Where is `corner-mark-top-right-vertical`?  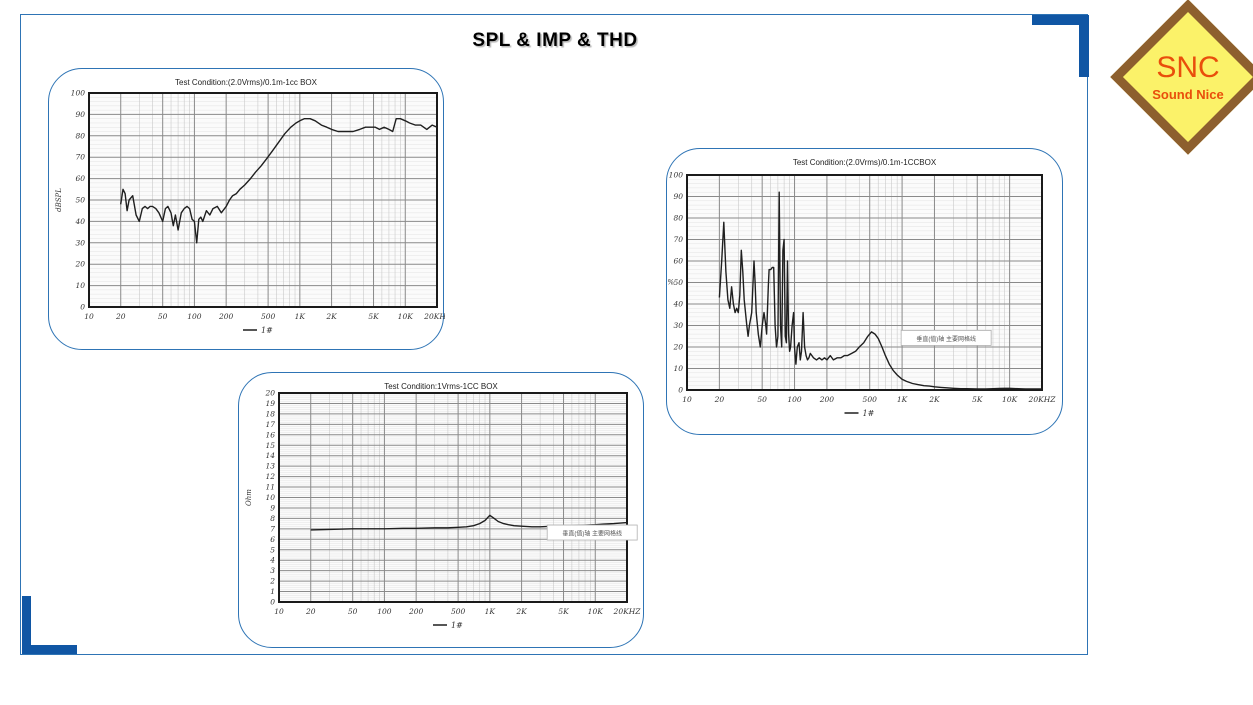
corner-mark-top-right-vertical is located at coordinates (1084, 46).